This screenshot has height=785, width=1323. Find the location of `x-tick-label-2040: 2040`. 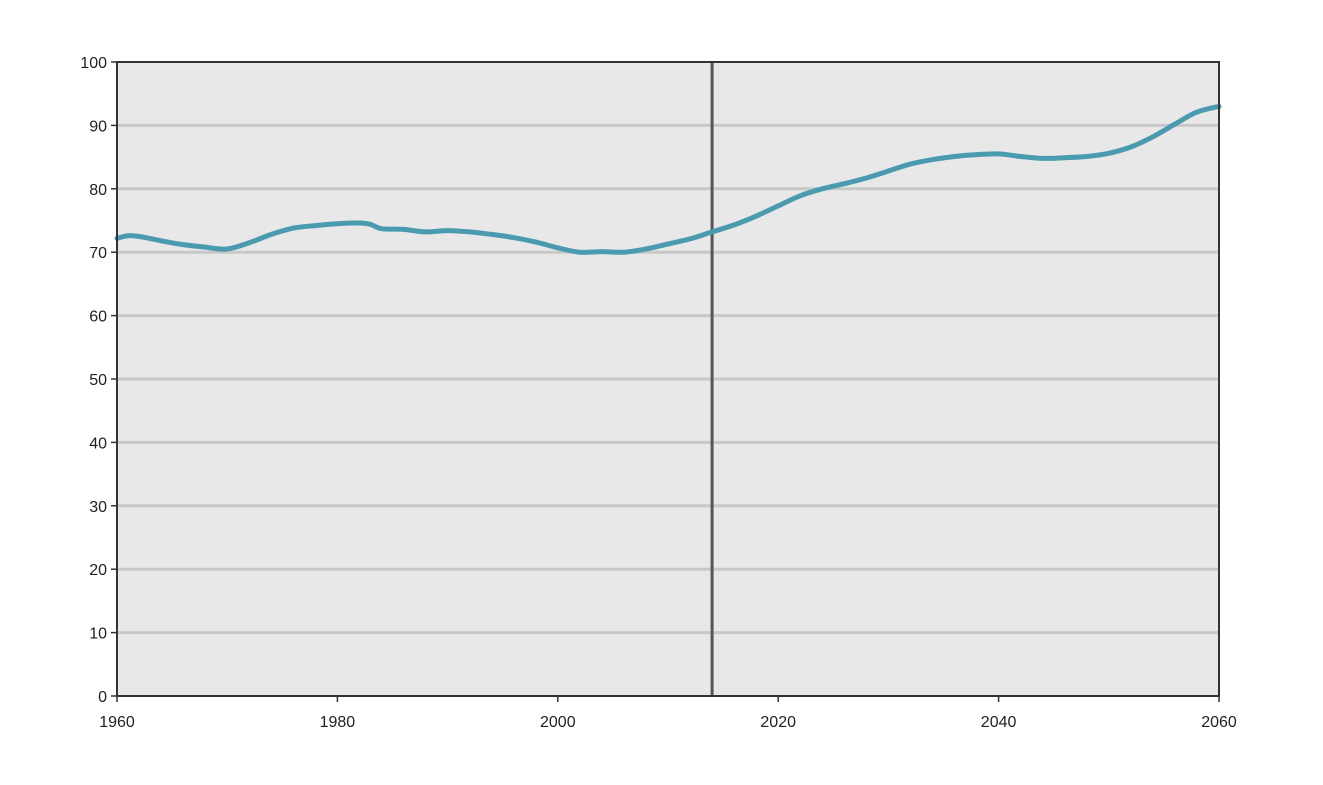

x-tick-label-2040: 2040 is located at coordinates (999, 722).